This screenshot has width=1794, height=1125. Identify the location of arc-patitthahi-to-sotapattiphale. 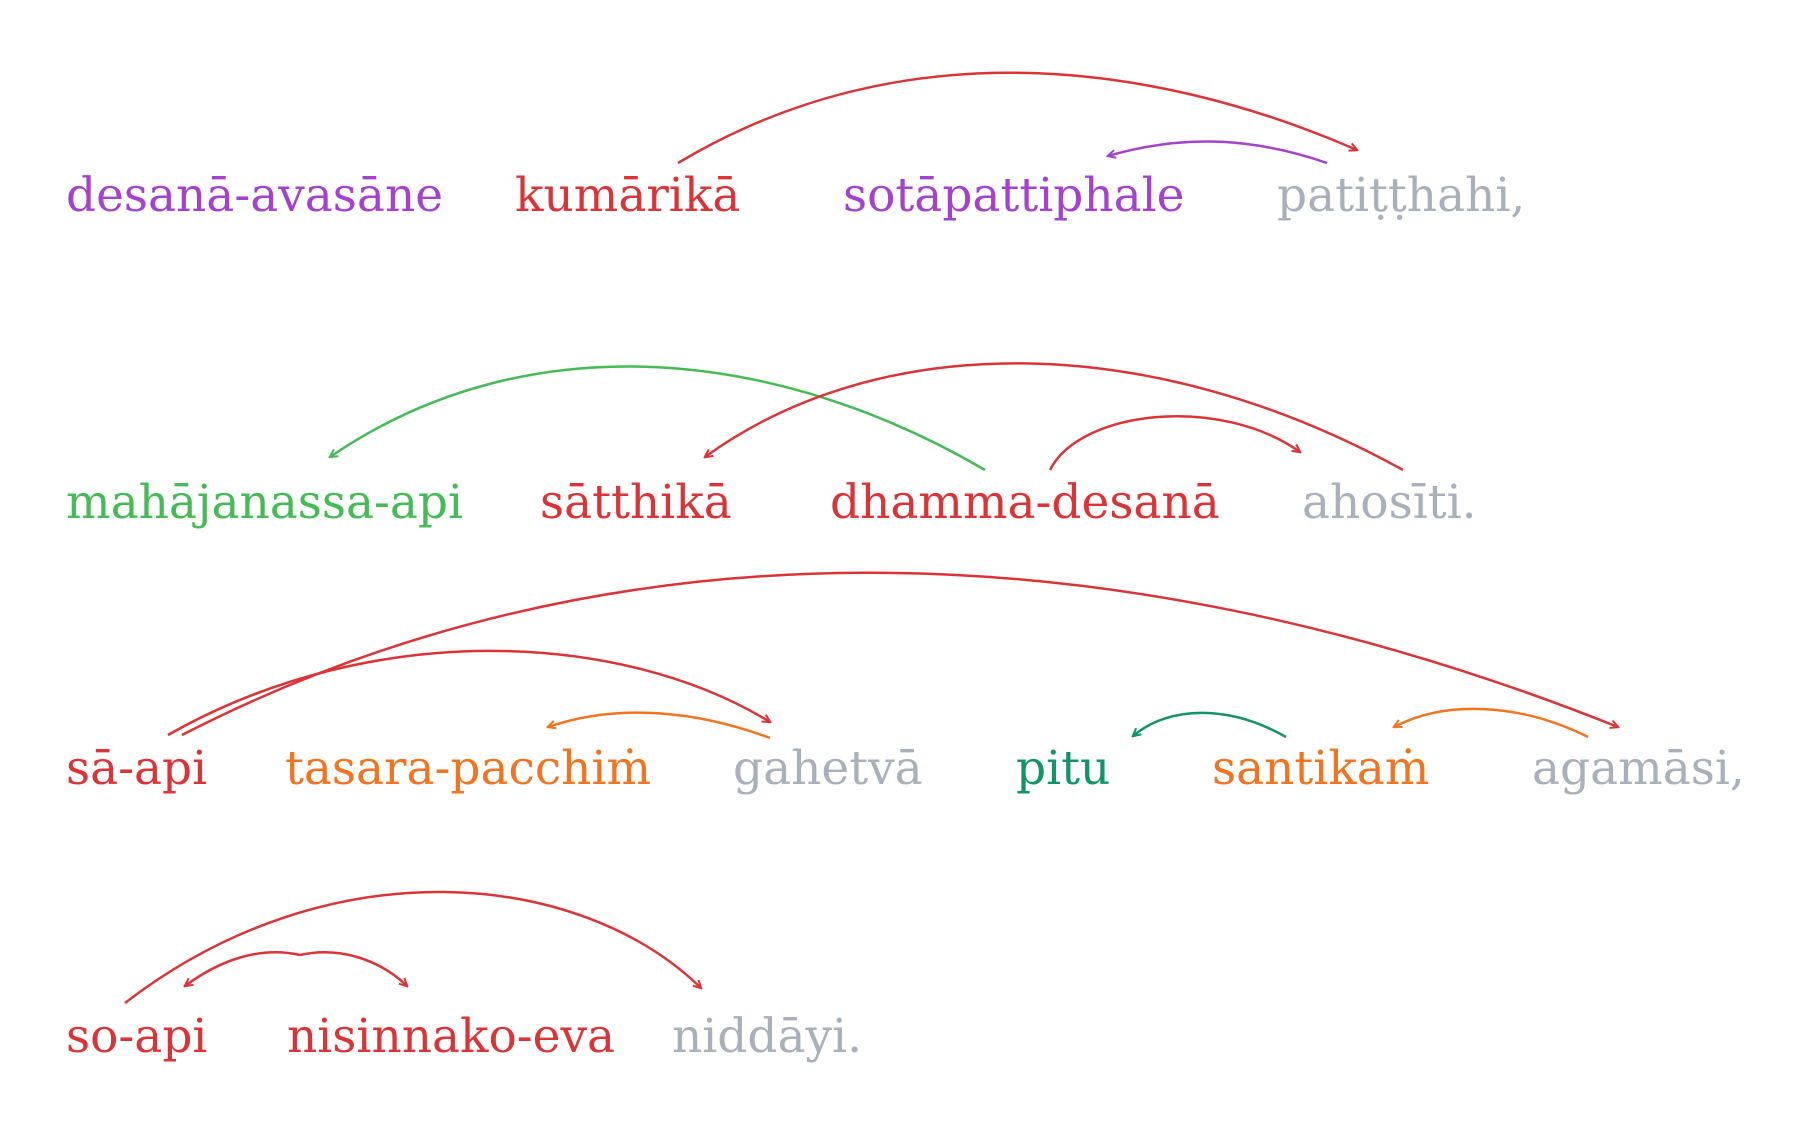
(1218, 152).